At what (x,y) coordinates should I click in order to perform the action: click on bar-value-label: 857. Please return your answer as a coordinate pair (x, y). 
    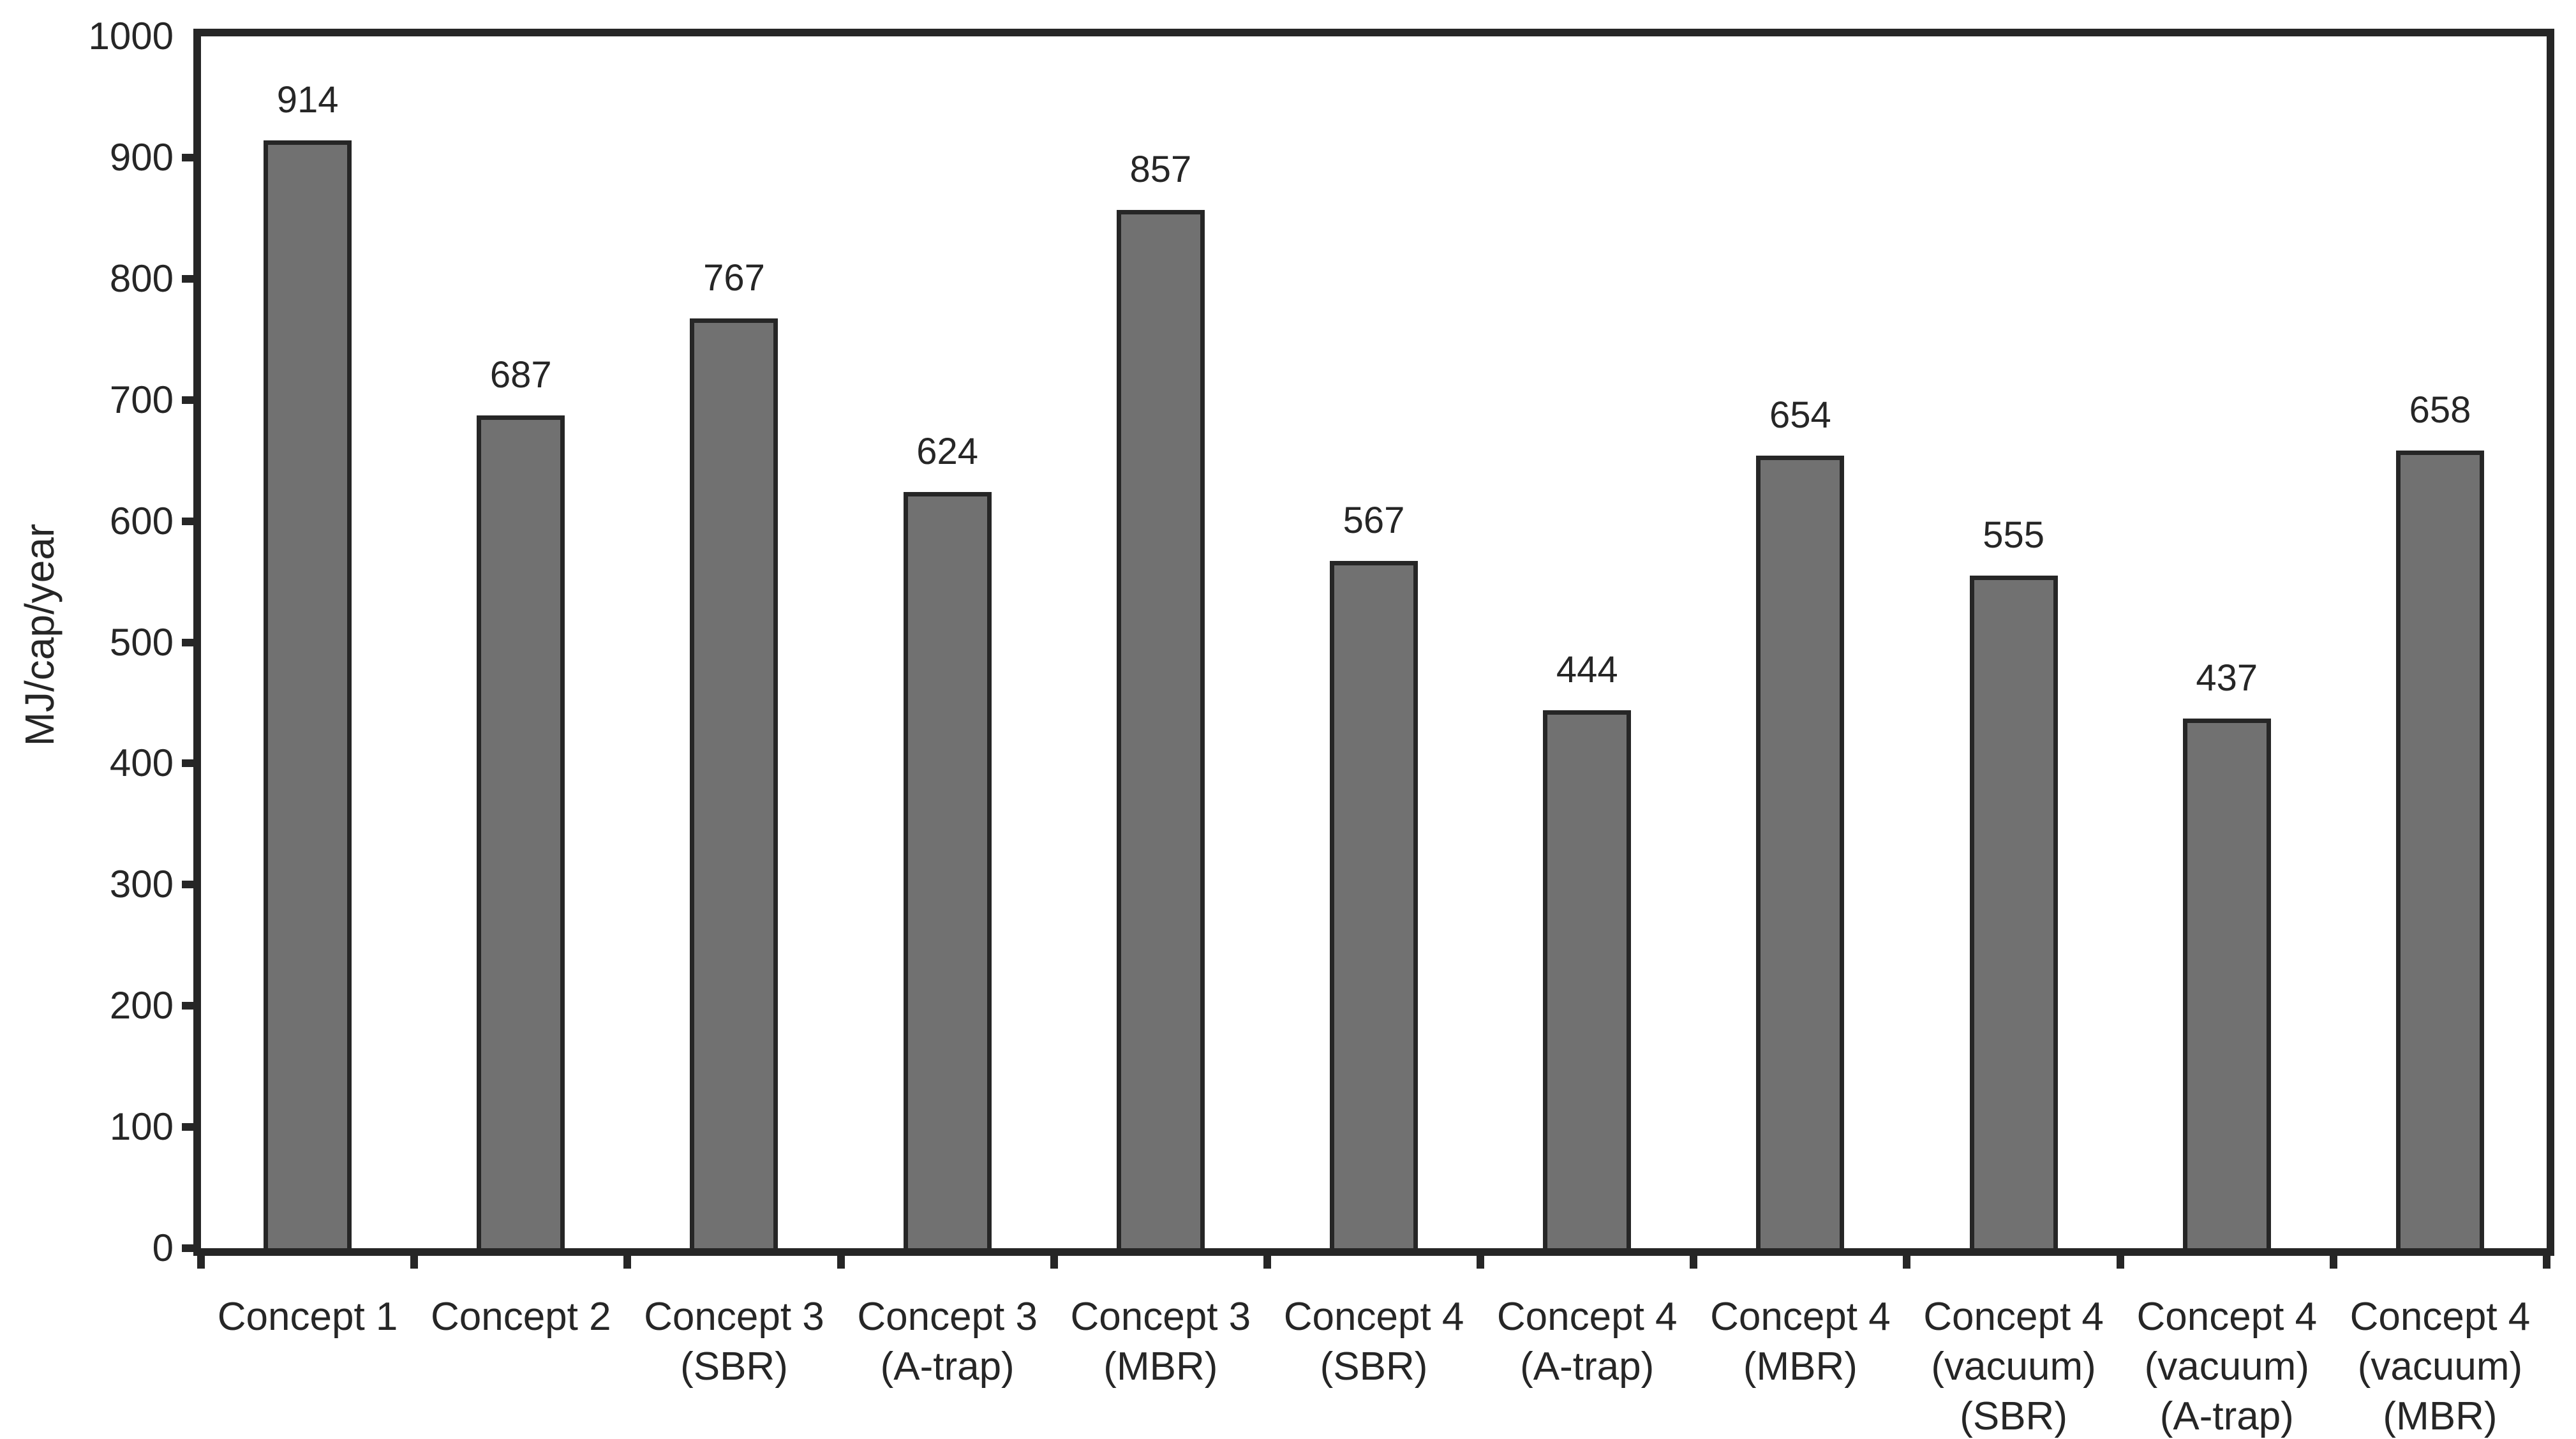
    Looking at the image, I should click on (1160, 169).